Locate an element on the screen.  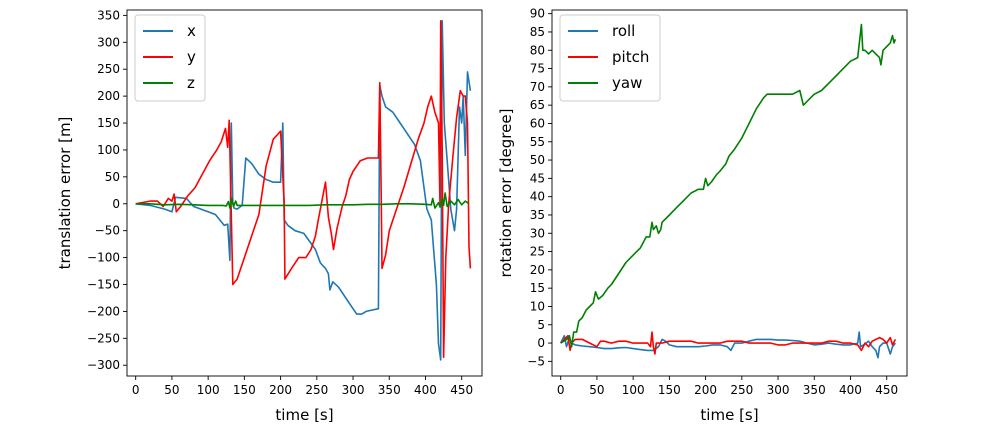
y-tick-label: 200 is located at coordinates (108, 96).